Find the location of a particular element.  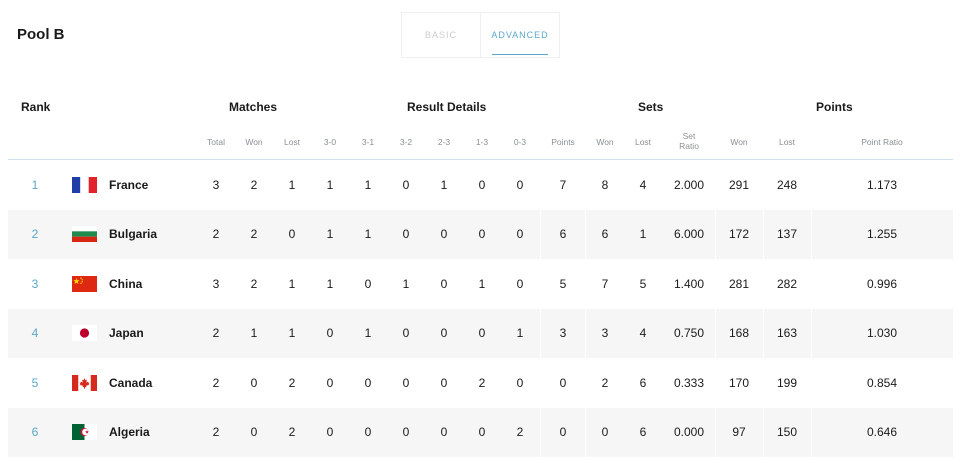

cell-won: 0 is located at coordinates (254, 382).